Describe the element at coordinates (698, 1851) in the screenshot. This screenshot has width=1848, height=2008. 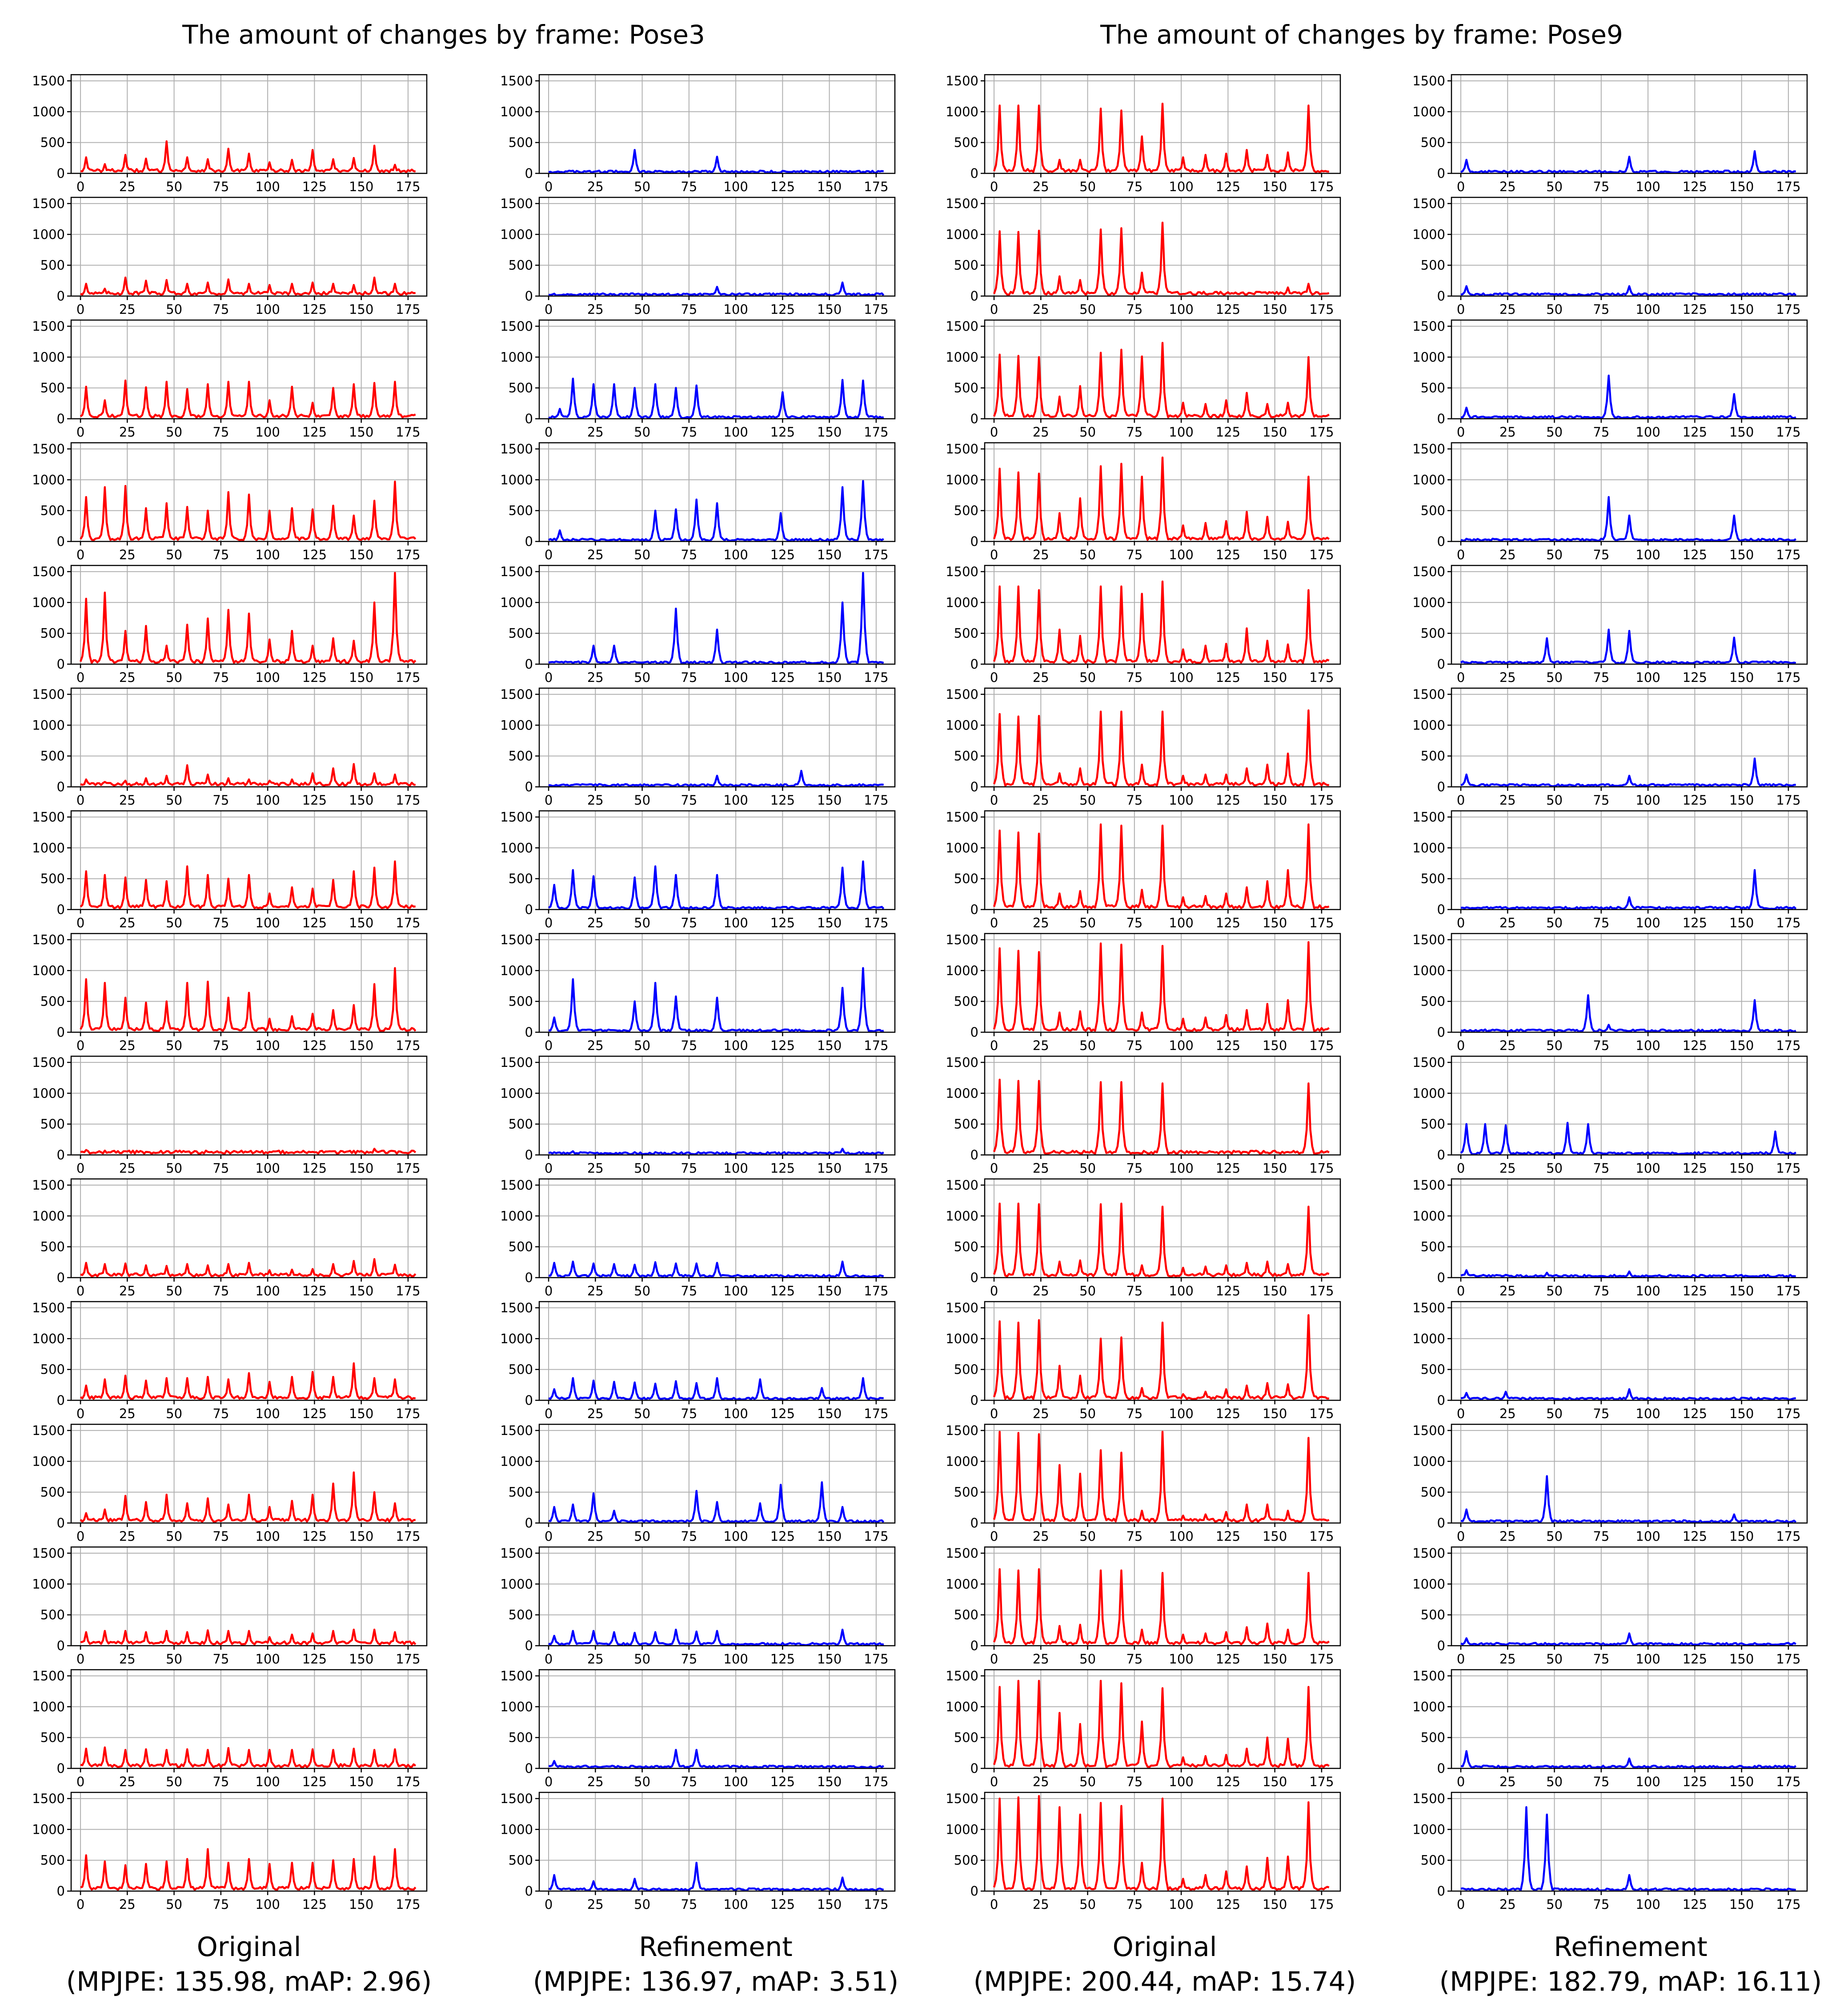
I see `panel-r15-c2: 0 25 50 75 100 125 150 175 0 500 1000 1500` at that location.